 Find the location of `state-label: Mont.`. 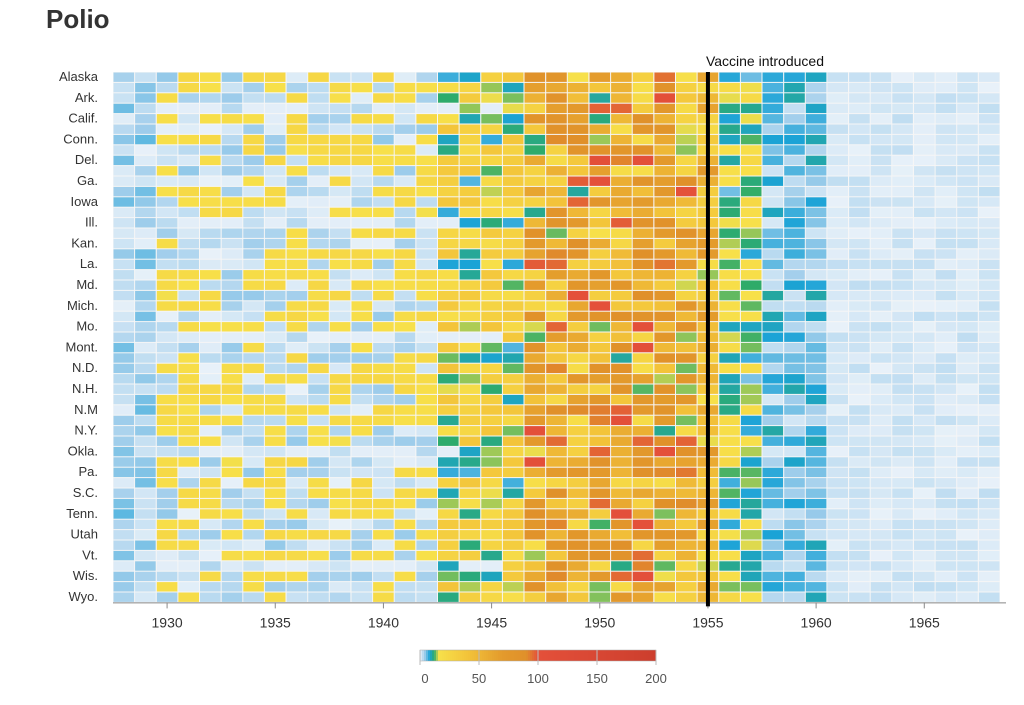

state-label: Mont. is located at coordinates (81, 346).